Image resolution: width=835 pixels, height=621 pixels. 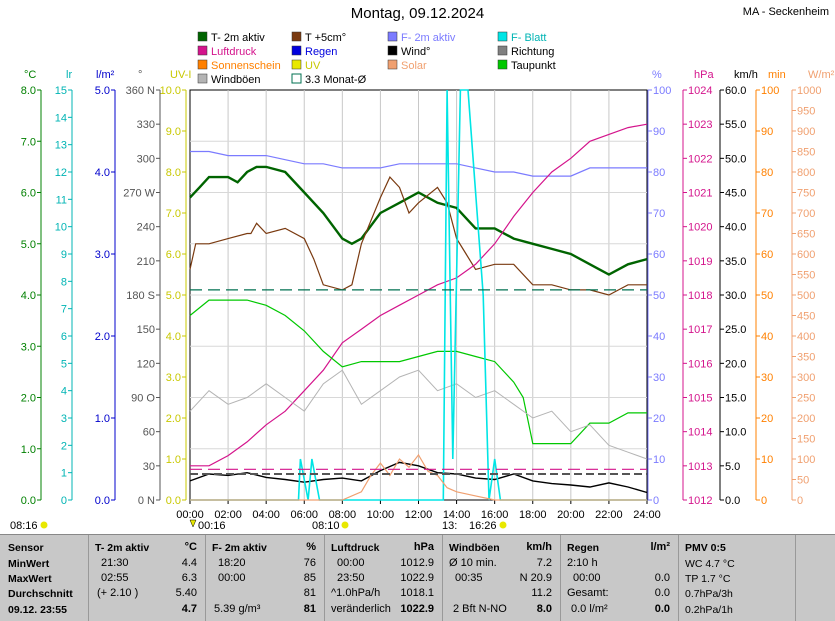 What do you see at coordinates (392, 64) in the screenshot?
I see `legend-swatch-solar` at bounding box center [392, 64].